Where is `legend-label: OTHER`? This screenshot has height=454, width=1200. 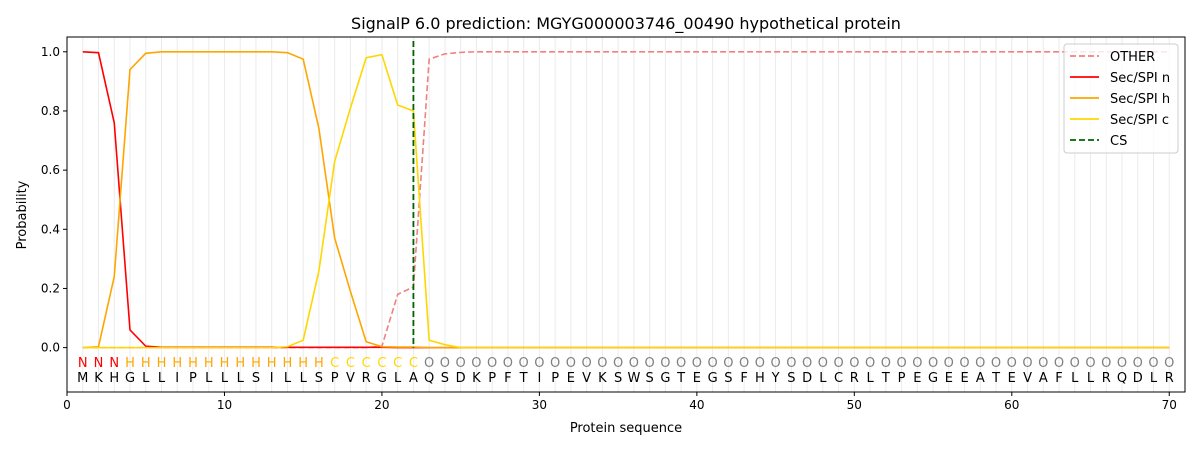
legend-label: OTHER is located at coordinates (1132, 57).